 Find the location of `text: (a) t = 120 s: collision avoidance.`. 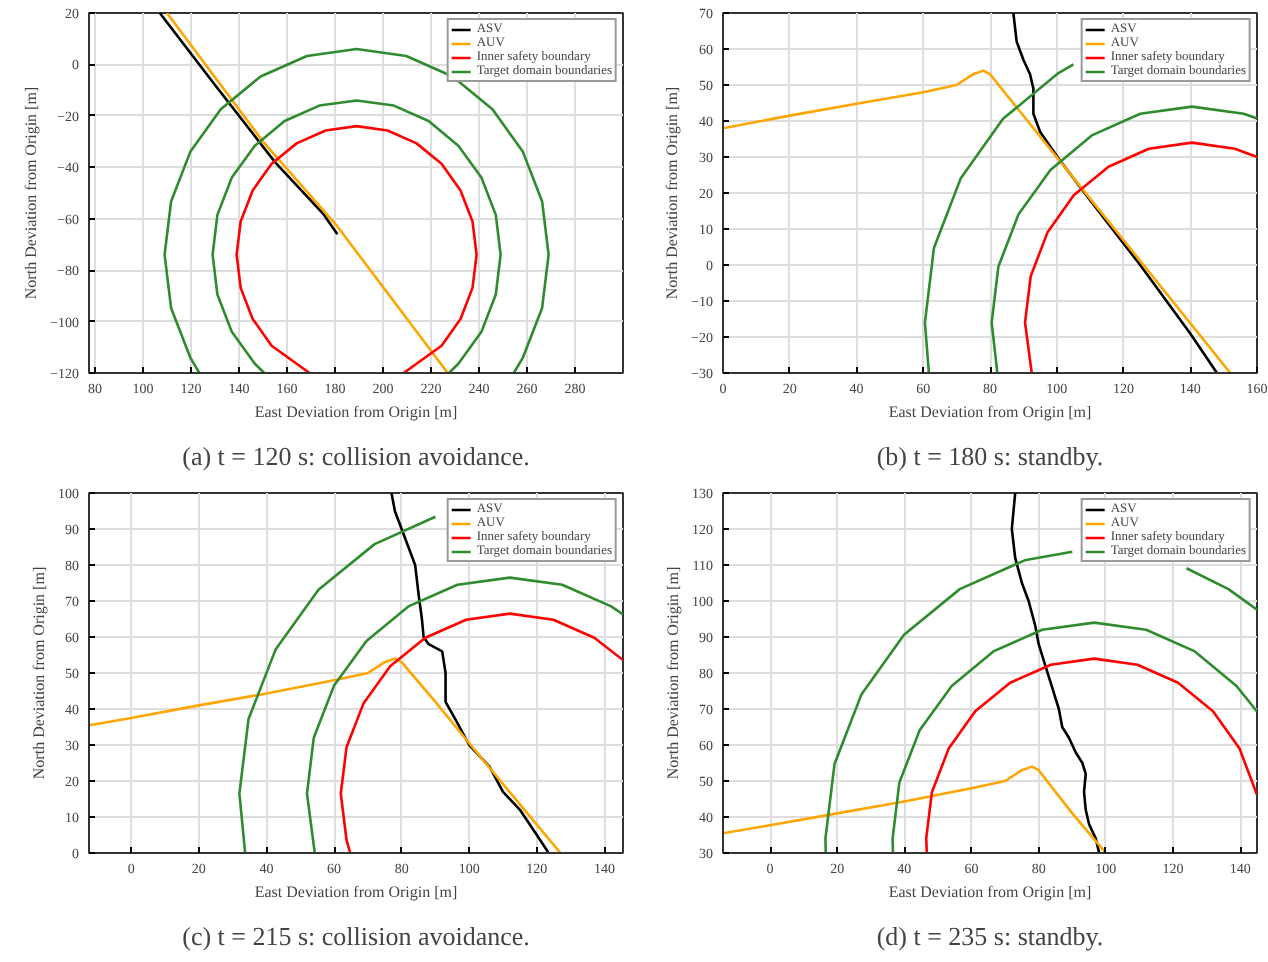

text: (a) t = 120 s: collision avoidance. is located at coordinates (356, 456).